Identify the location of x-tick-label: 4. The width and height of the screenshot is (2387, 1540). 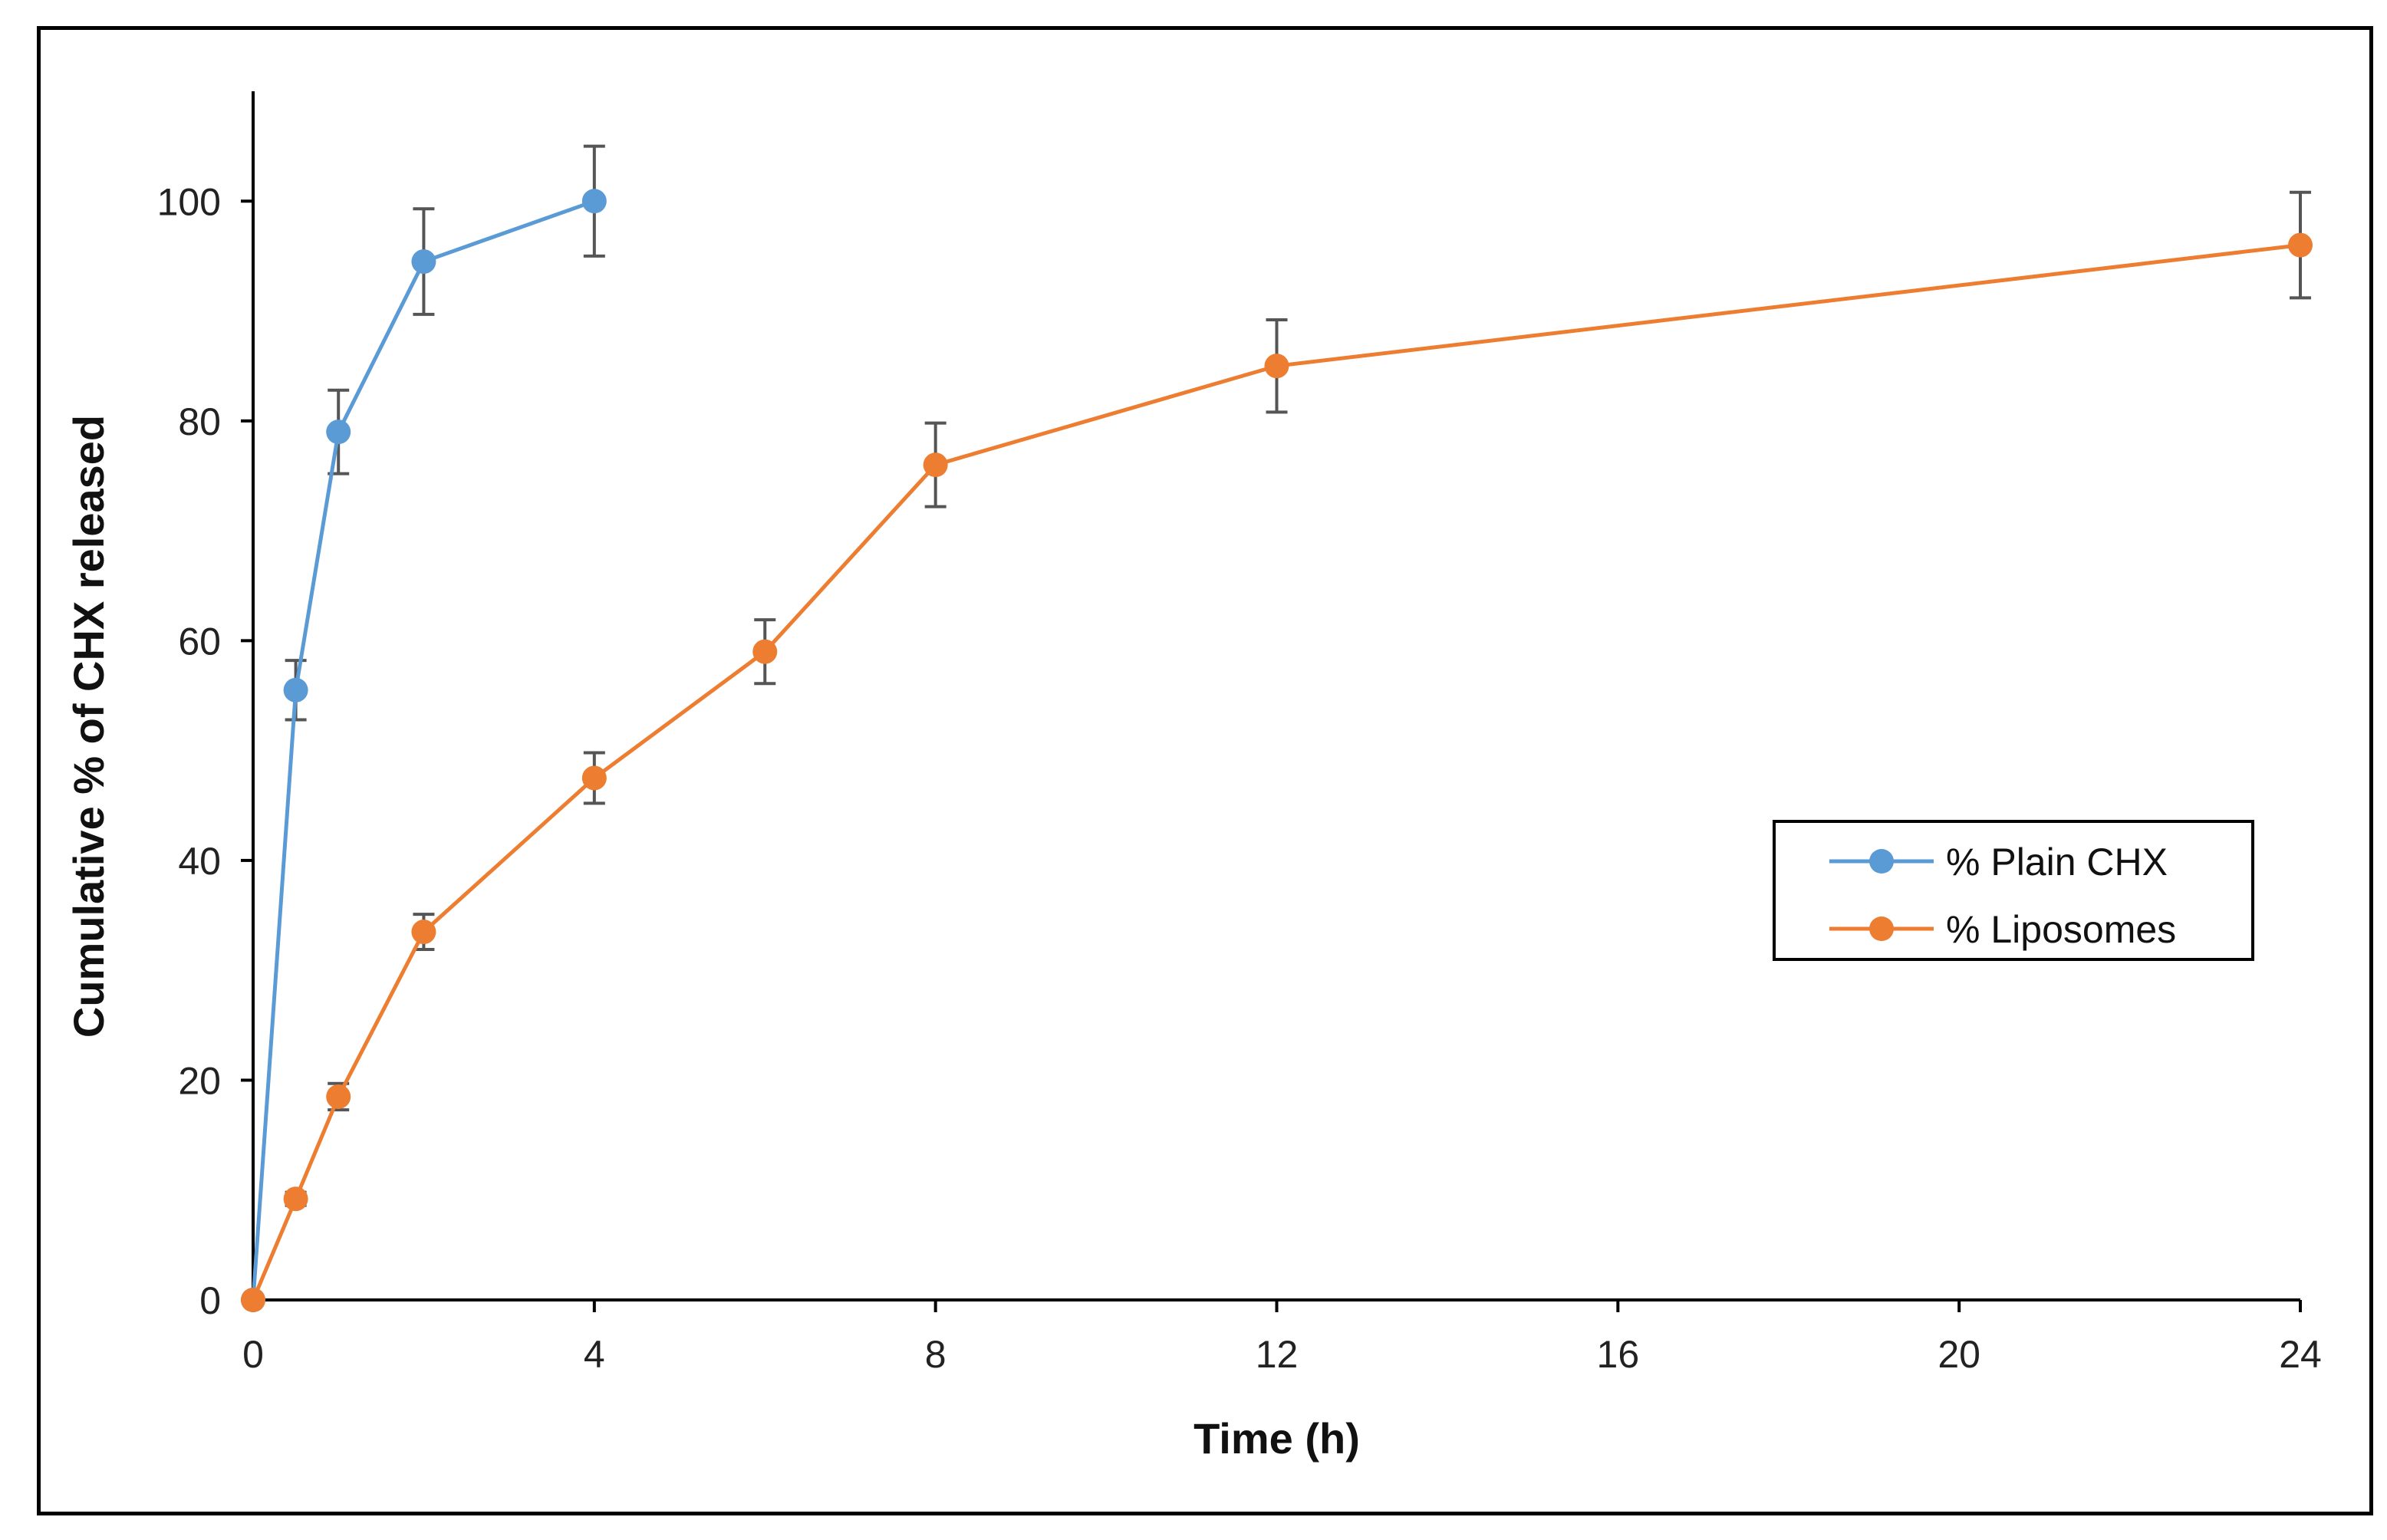
(595, 1354).